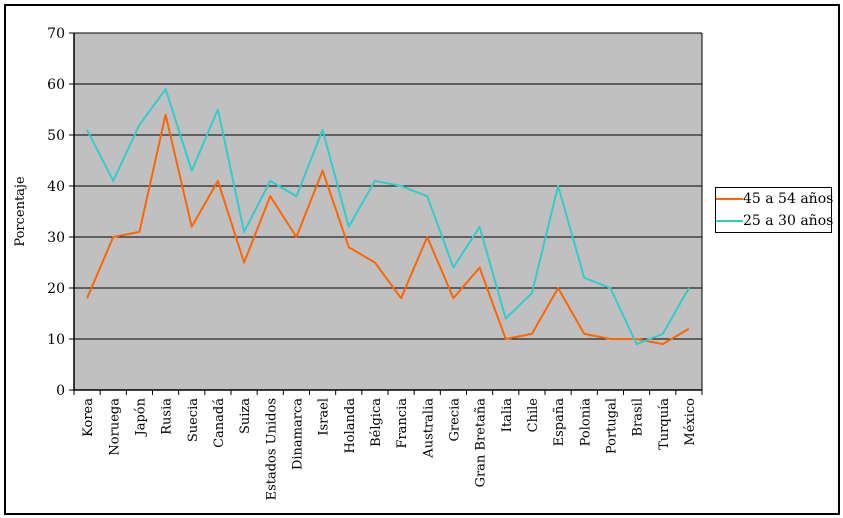  Describe the element at coordinates (56, 187) in the screenshot. I see `y-tick-label: 40` at that location.